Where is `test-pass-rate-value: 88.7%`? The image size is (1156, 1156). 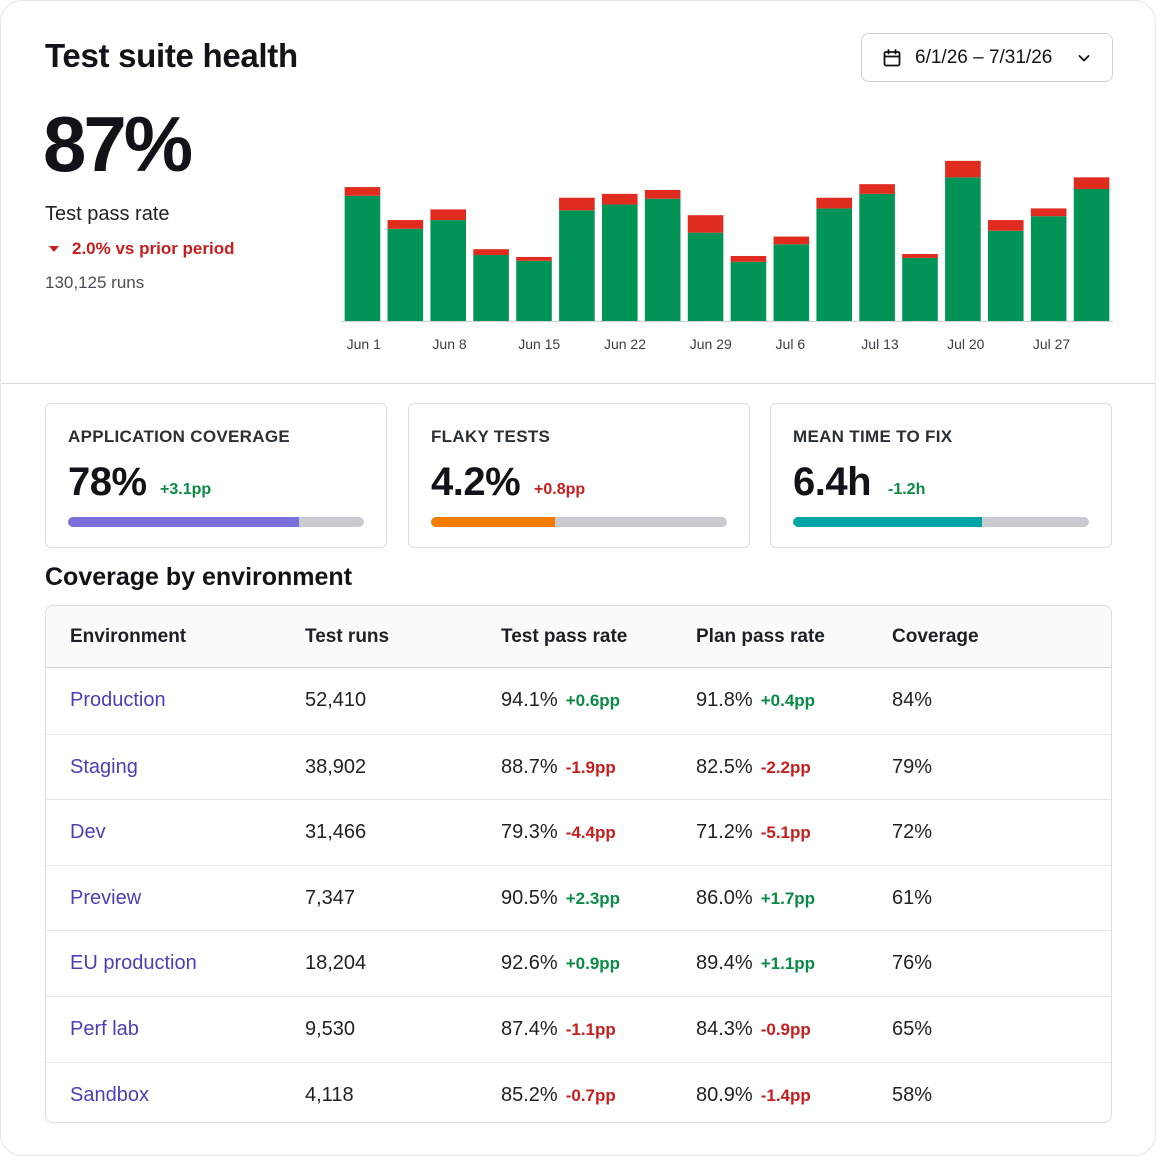
test-pass-rate-value: 88.7% is located at coordinates (529, 766).